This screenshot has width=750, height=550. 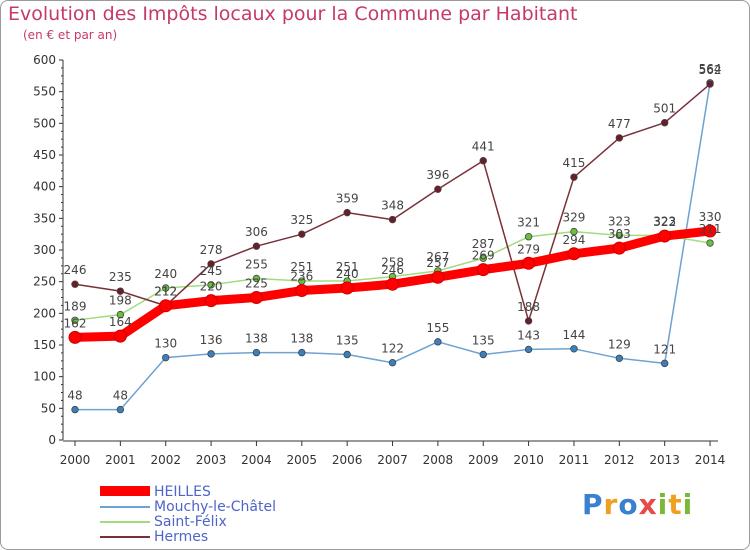 What do you see at coordinates (619, 234) in the screenshot?
I see `data-label-heilles: 303` at bounding box center [619, 234].